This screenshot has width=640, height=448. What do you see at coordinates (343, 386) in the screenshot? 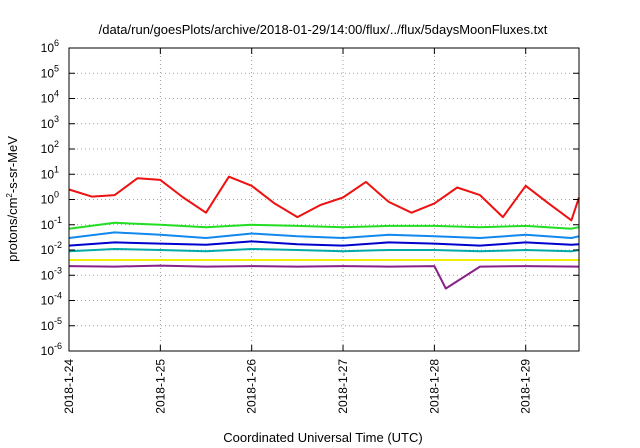
I see `x-tick-label: 2018-1-27` at bounding box center [343, 386].